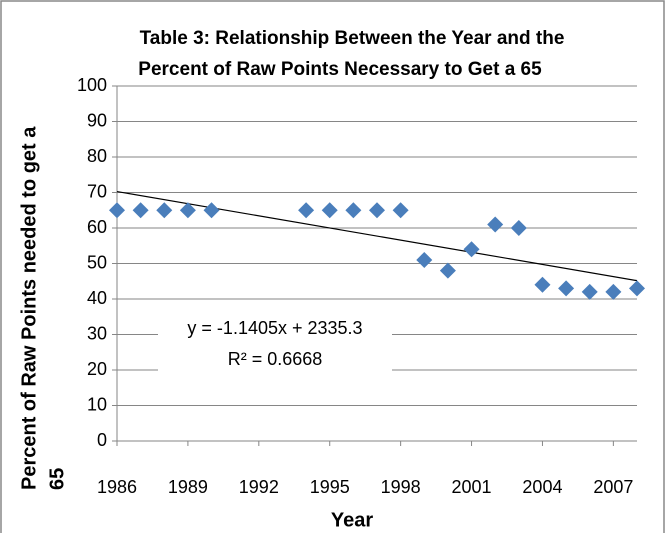 This screenshot has width=665, height=533. Describe the element at coordinates (97, 369) in the screenshot. I see `y-tick-label: 20` at that location.